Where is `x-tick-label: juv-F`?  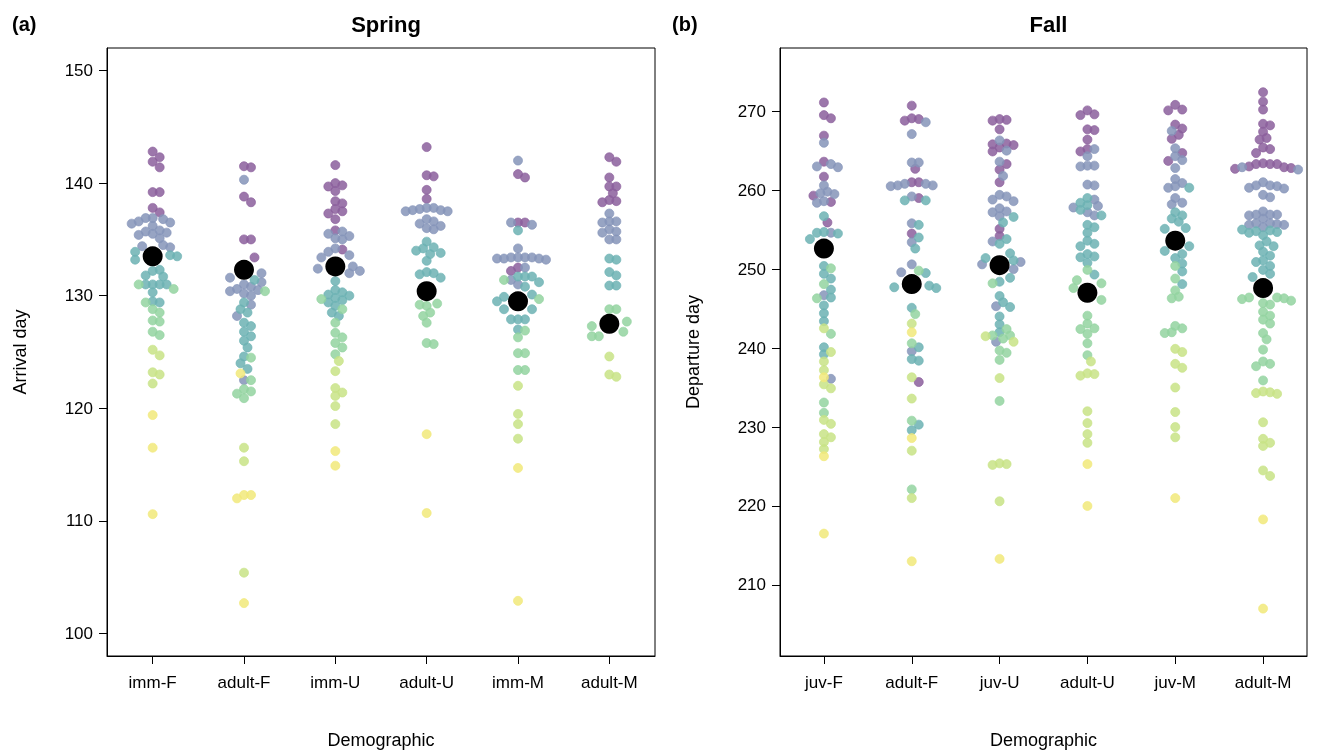
x-tick-label: juv-F is located at coordinates (823, 682).